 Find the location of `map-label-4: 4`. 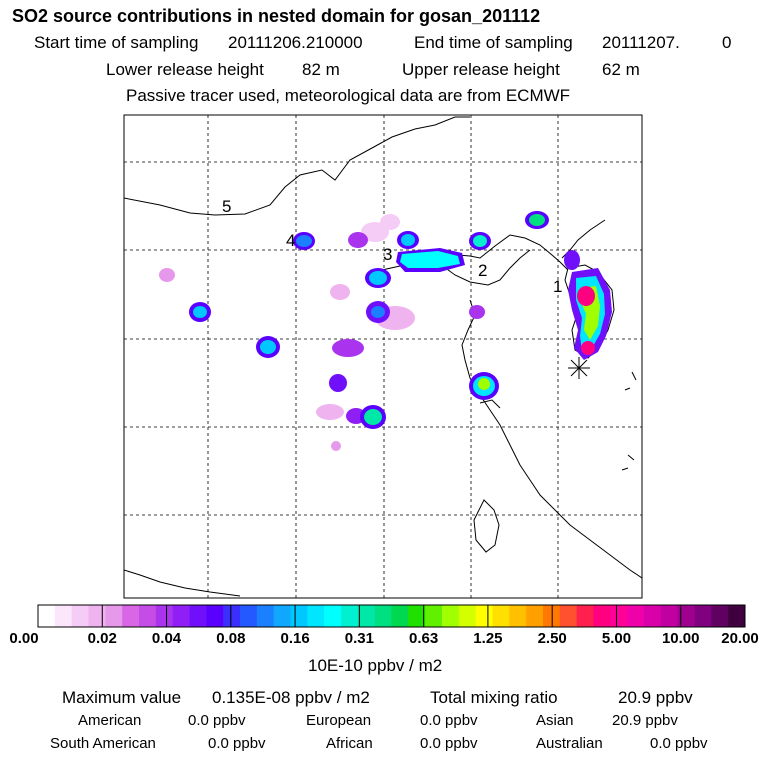

map-label-4: 4 is located at coordinates (290, 240).